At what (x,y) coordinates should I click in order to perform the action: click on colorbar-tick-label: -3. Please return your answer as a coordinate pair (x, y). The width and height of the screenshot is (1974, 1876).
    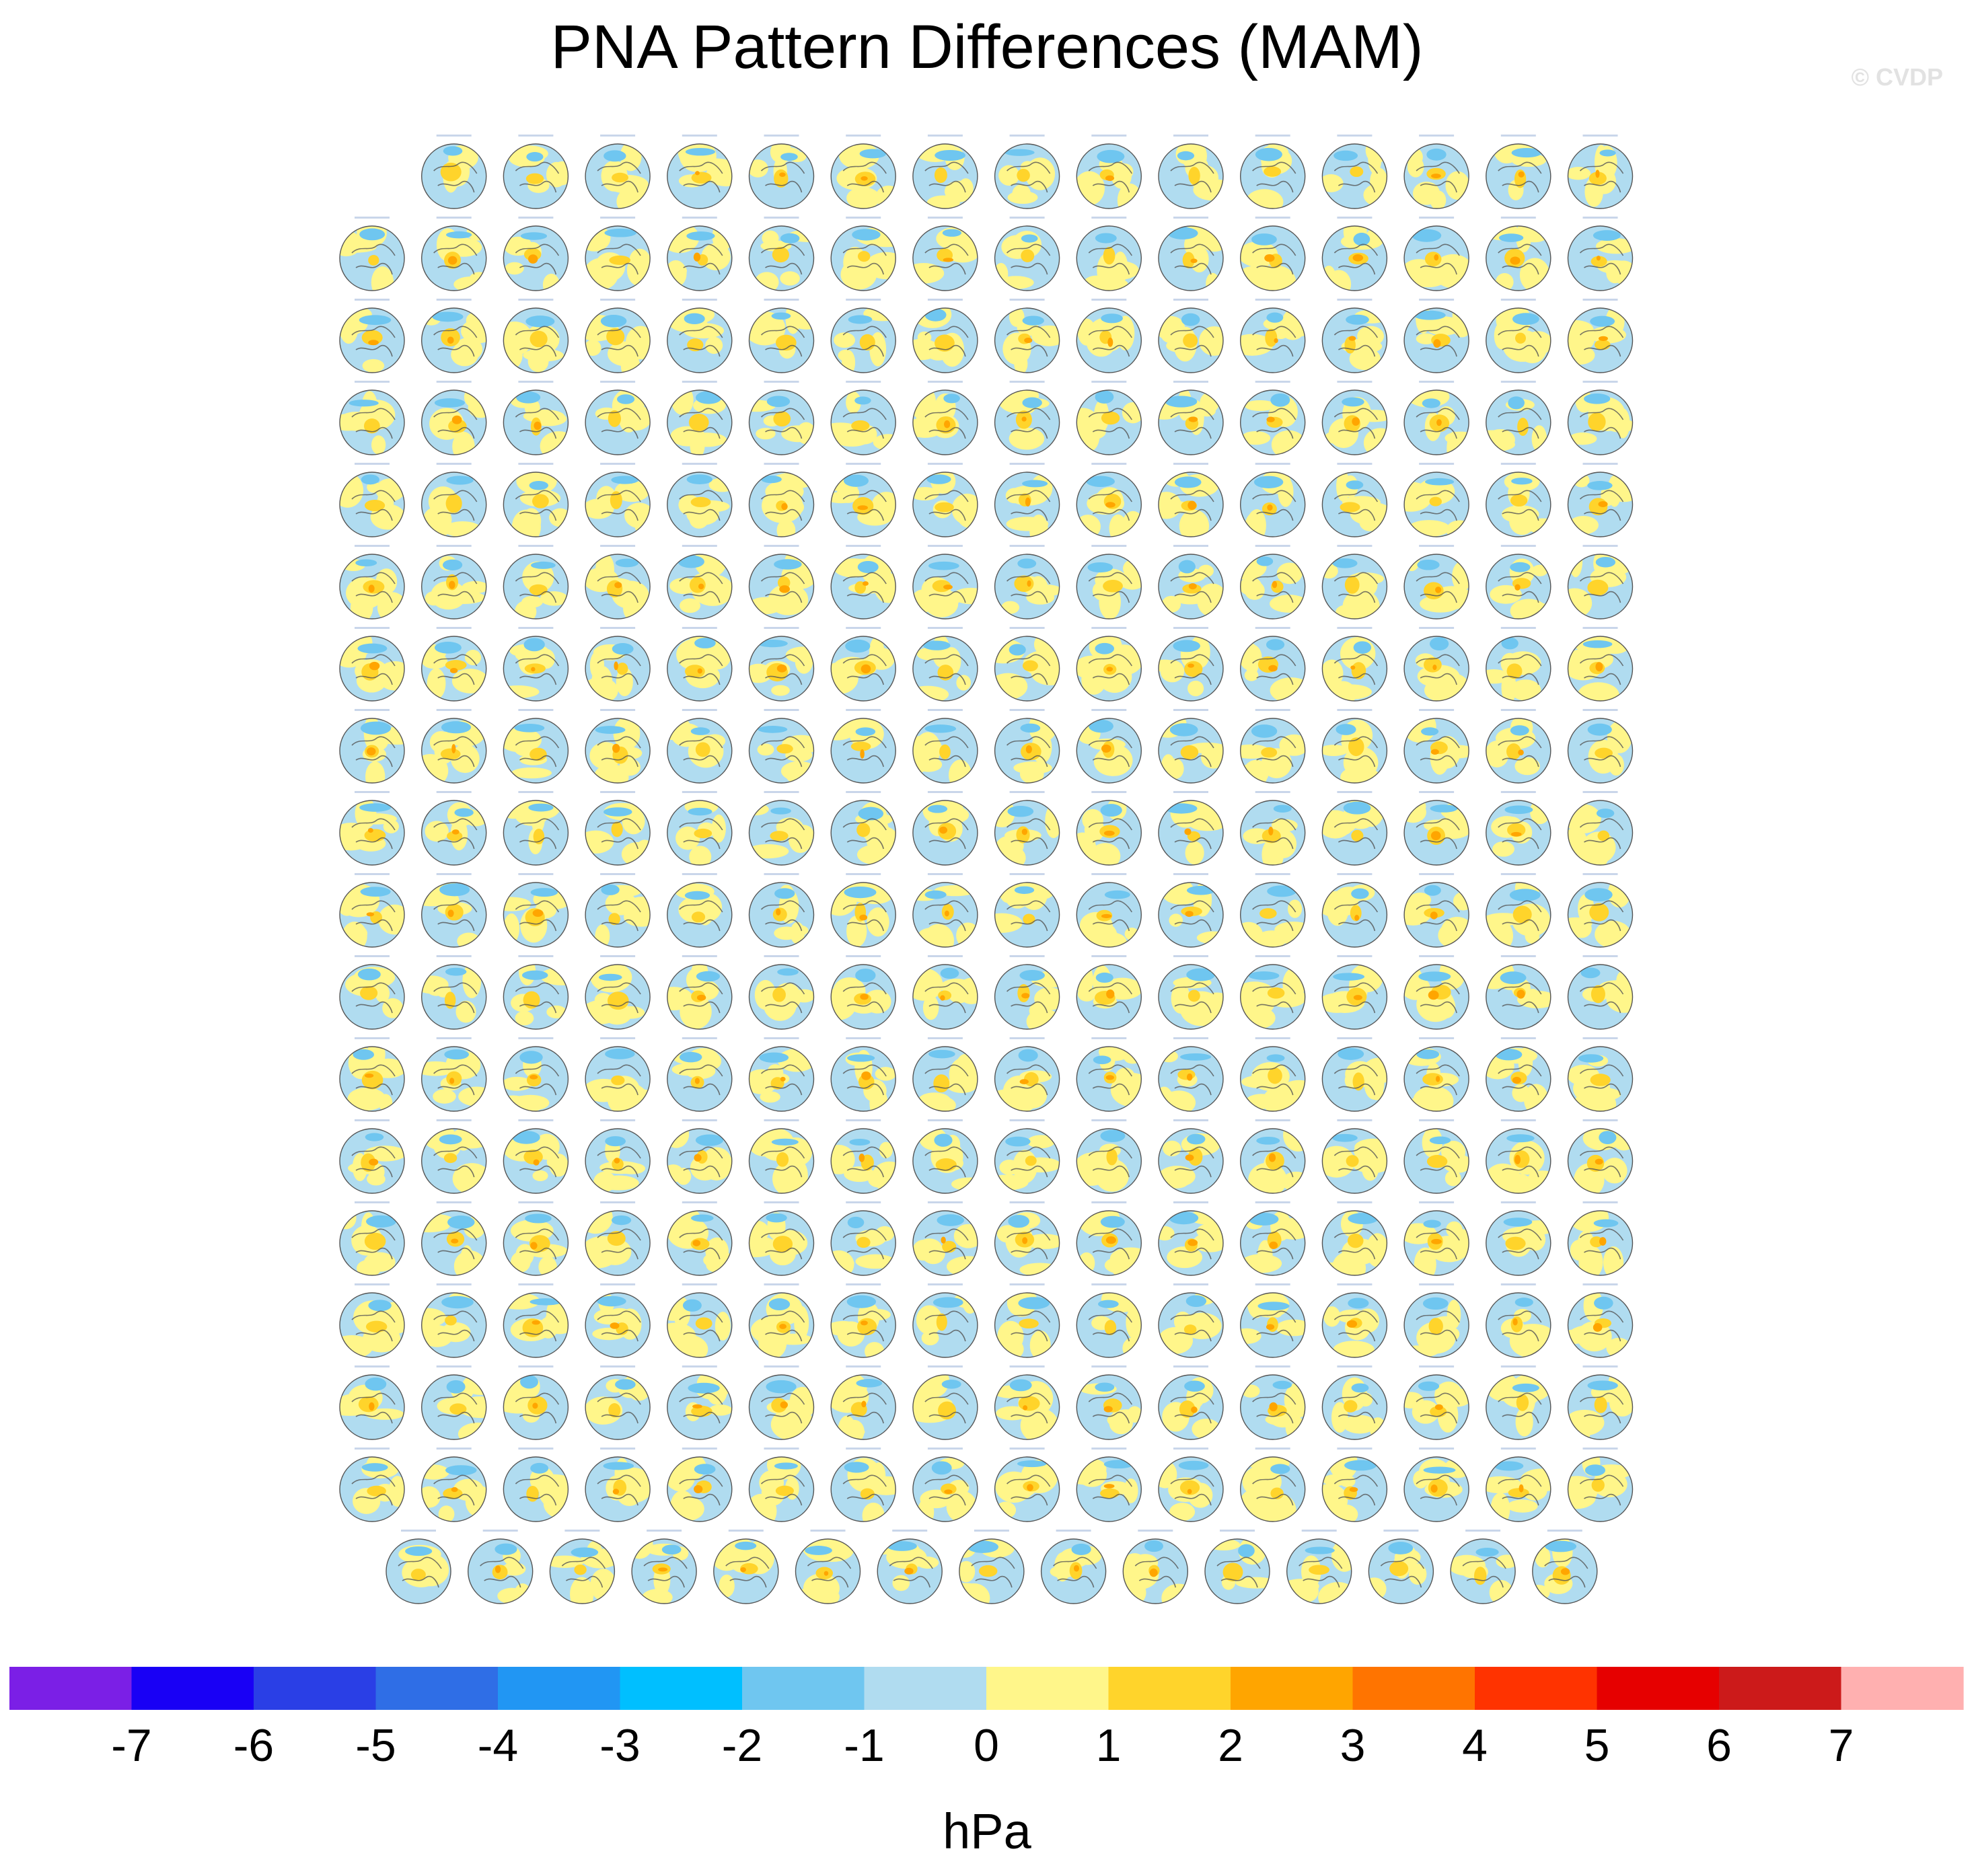
    Looking at the image, I should click on (620, 1745).